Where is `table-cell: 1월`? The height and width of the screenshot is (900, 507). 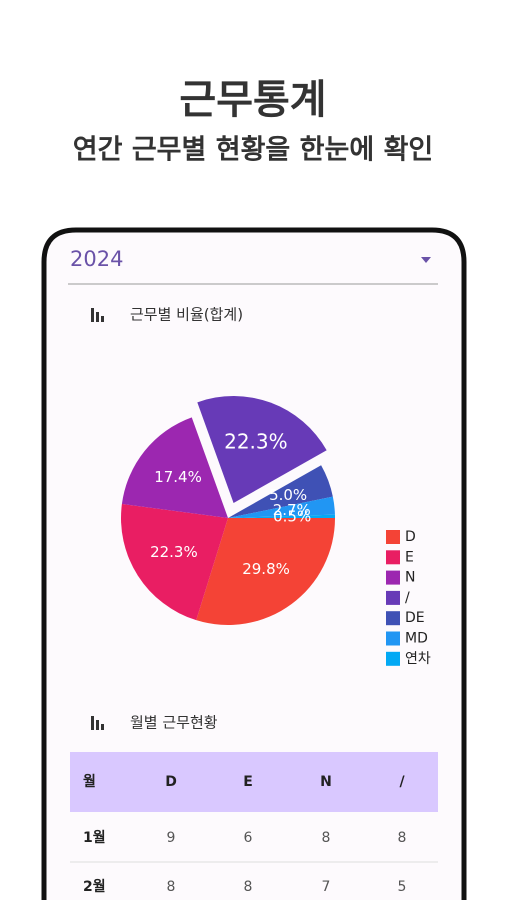 table-cell: 1월 is located at coordinates (94, 837).